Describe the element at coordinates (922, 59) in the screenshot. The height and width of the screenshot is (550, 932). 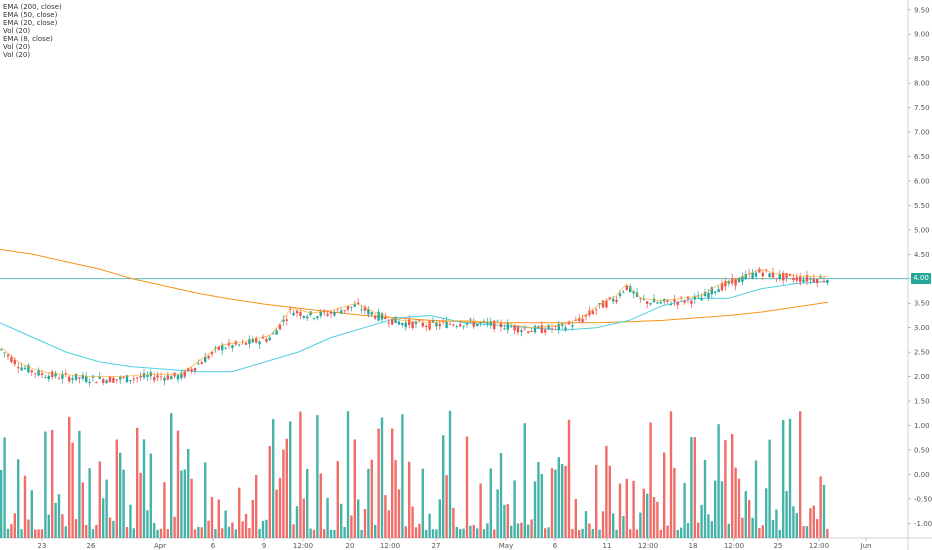
I see `y-tick-label: 8.50` at that location.